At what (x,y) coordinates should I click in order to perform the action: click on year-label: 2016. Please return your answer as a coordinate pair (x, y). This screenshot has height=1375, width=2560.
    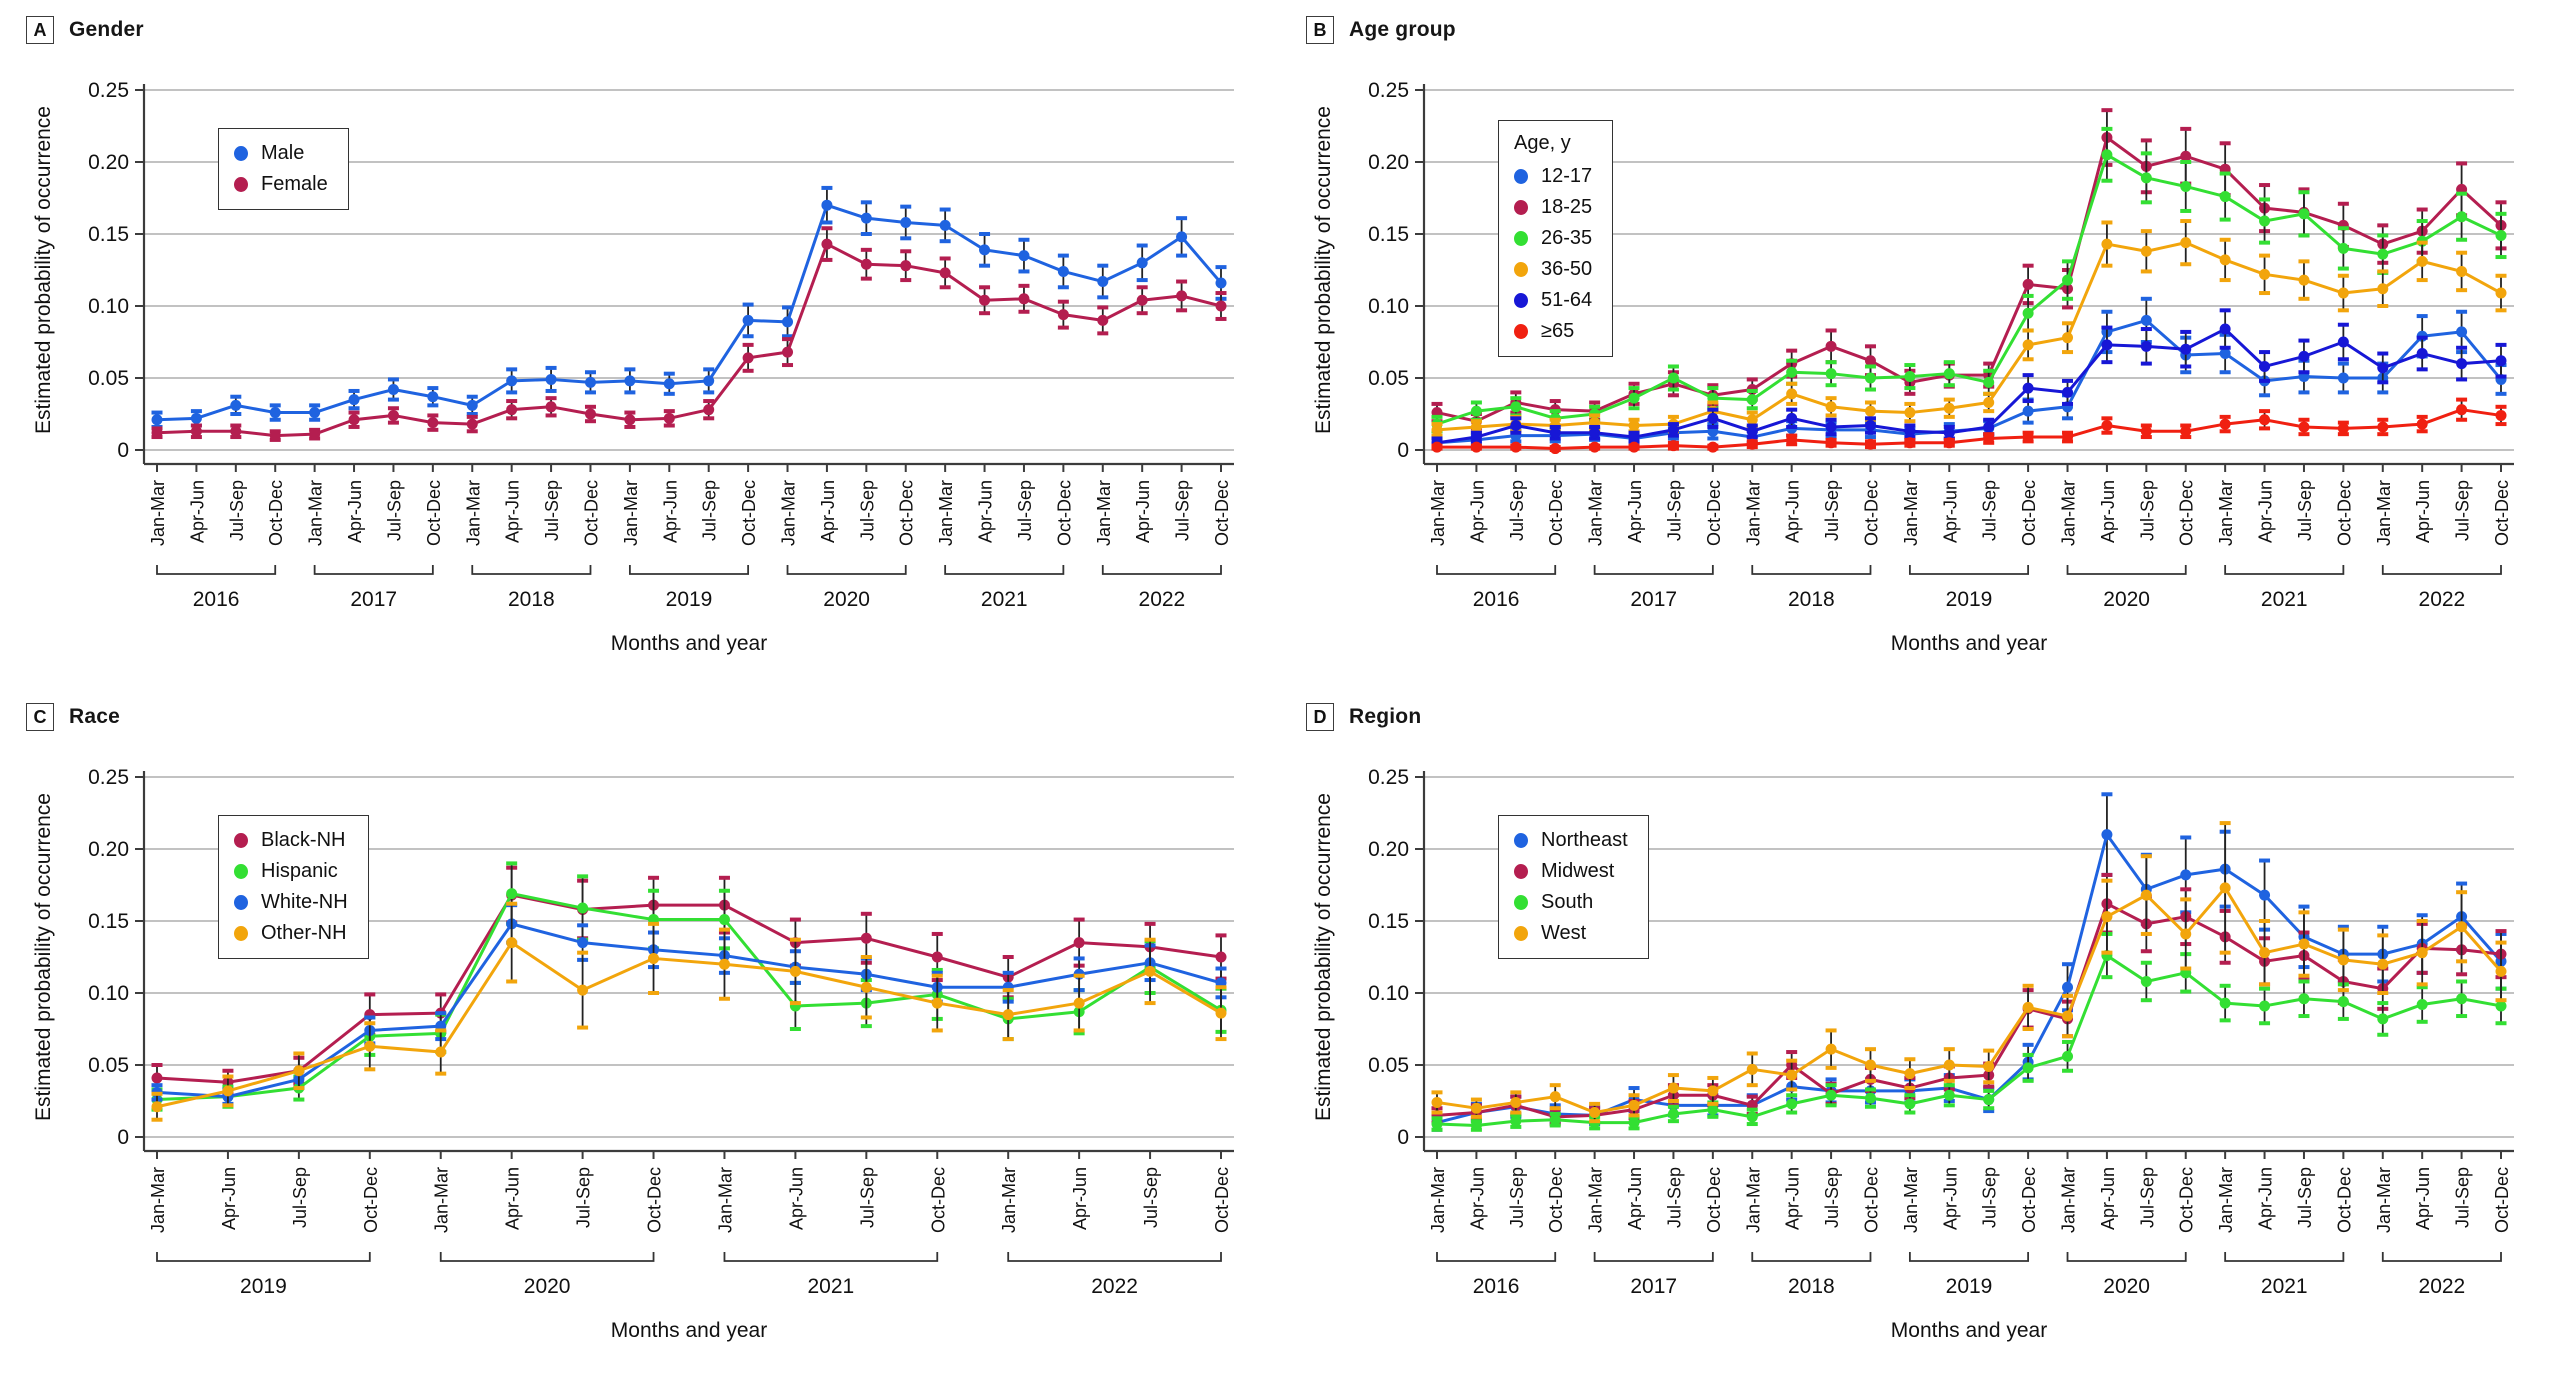
    Looking at the image, I should click on (1496, 599).